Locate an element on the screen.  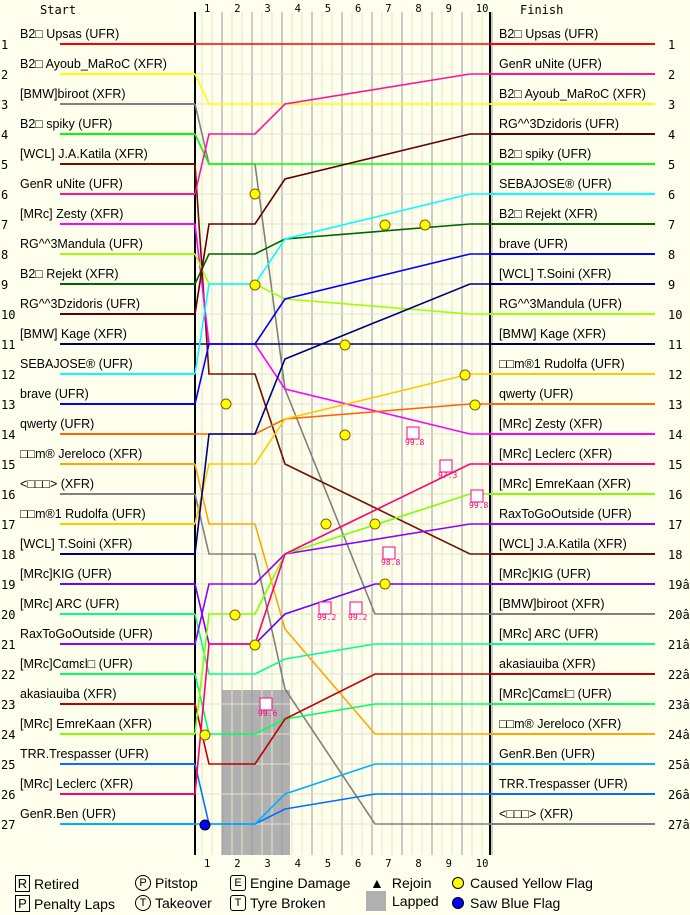
legend-yellow-flag: Caused Yellow Flag is located at coordinates (522, 883).